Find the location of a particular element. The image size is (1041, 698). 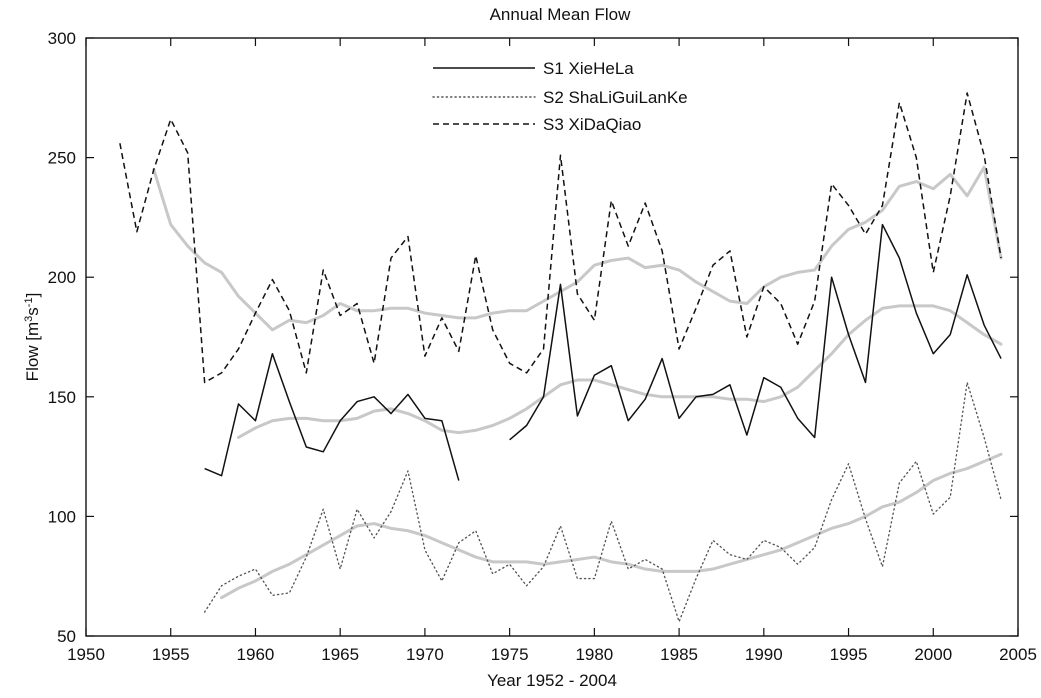

x-tick-label: 1970 is located at coordinates (425, 654).